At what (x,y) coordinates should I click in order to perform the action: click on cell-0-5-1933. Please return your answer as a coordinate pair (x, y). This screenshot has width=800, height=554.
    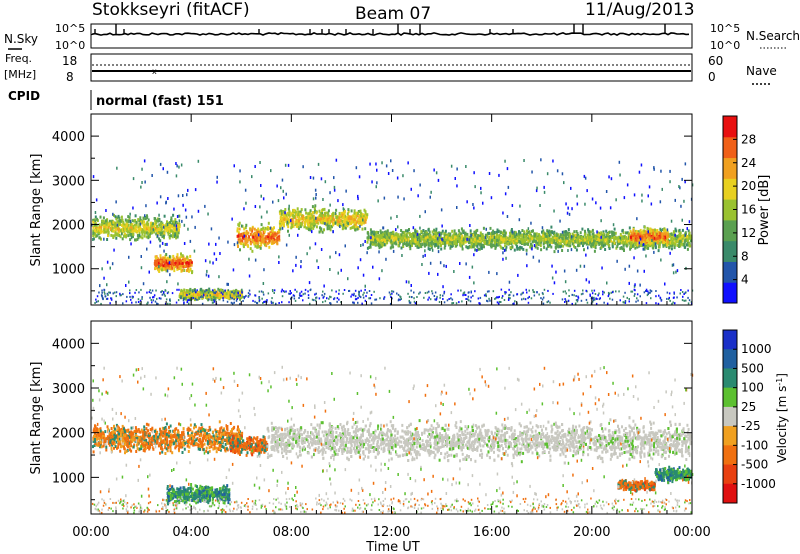
    Looking at the image, I should click on (486, 243).